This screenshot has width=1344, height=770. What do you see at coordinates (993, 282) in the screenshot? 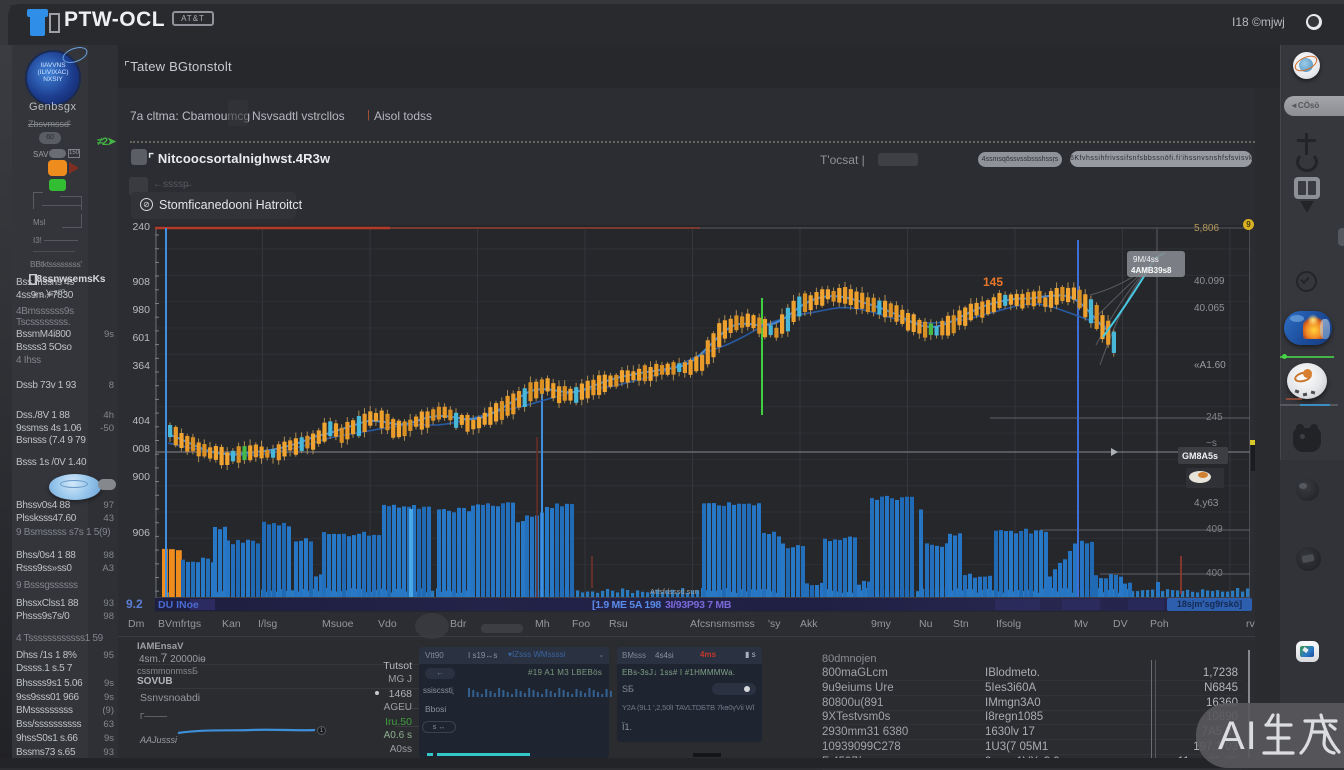
I see `svg-text: 145` at bounding box center [993, 282].